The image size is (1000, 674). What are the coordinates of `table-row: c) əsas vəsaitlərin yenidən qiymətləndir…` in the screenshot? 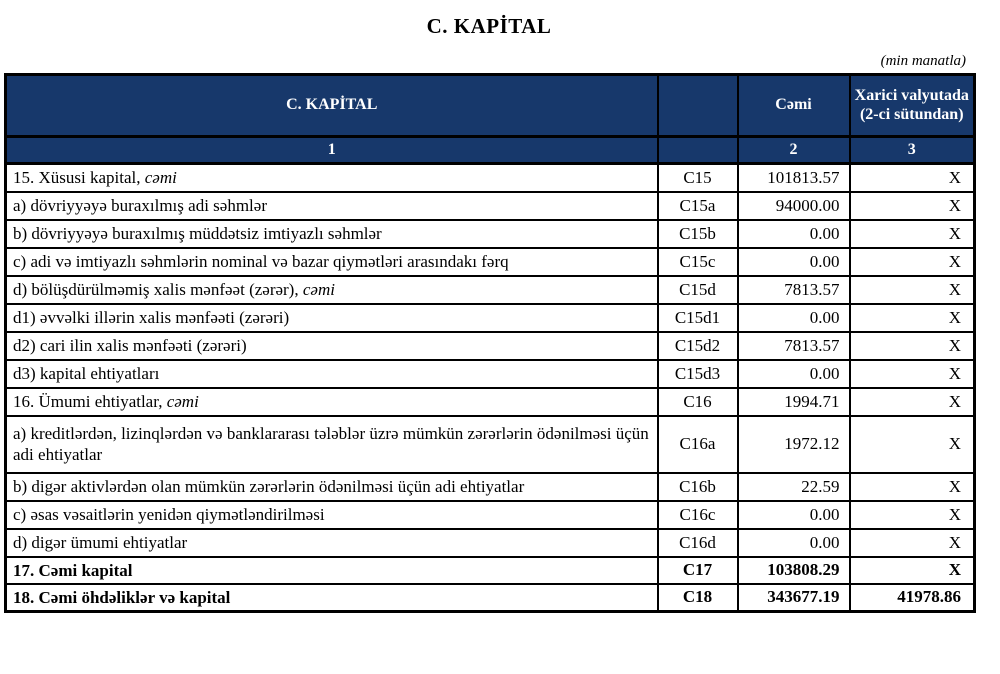 It's located at (490, 514).